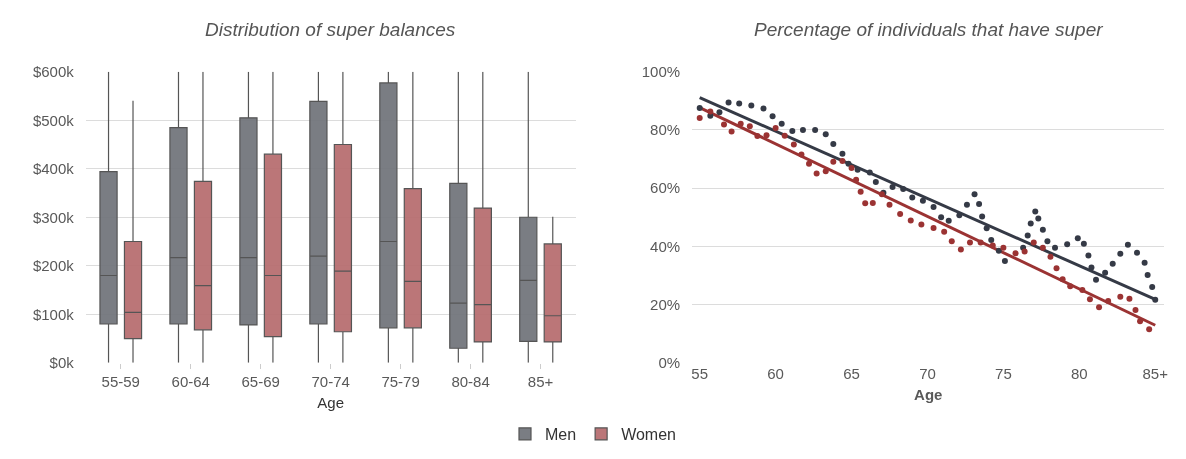 Image resolution: width=1186 pixels, height=459 pixels. What do you see at coordinates (1003, 373) in the screenshot?
I see `x-tick-label: 75` at bounding box center [1003, 373].